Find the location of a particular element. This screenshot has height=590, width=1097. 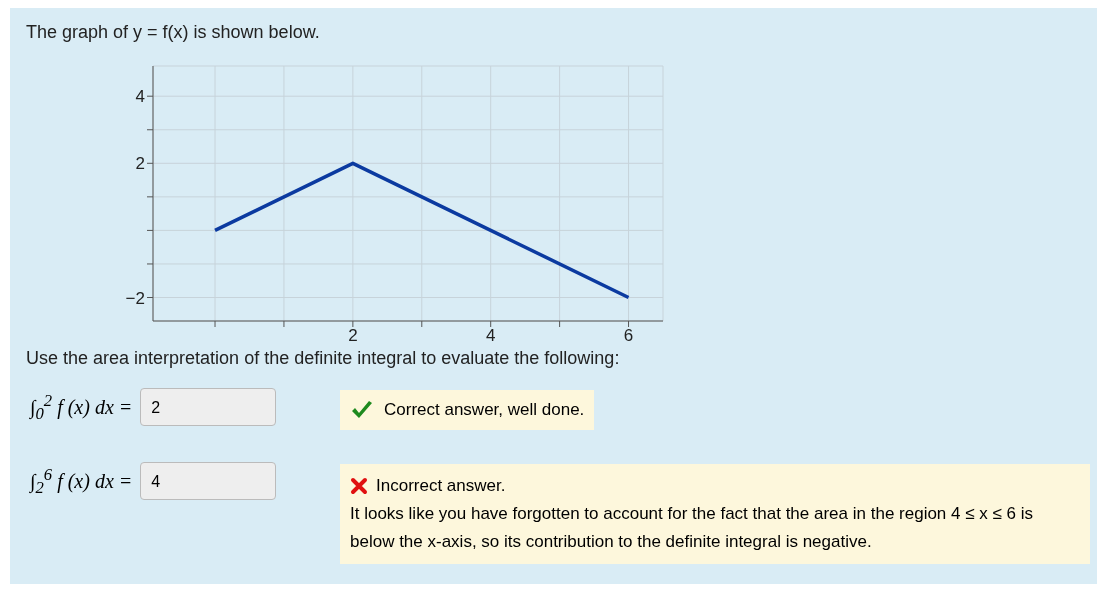

x-tick-label: 4 is located at coordinates (490, 336).